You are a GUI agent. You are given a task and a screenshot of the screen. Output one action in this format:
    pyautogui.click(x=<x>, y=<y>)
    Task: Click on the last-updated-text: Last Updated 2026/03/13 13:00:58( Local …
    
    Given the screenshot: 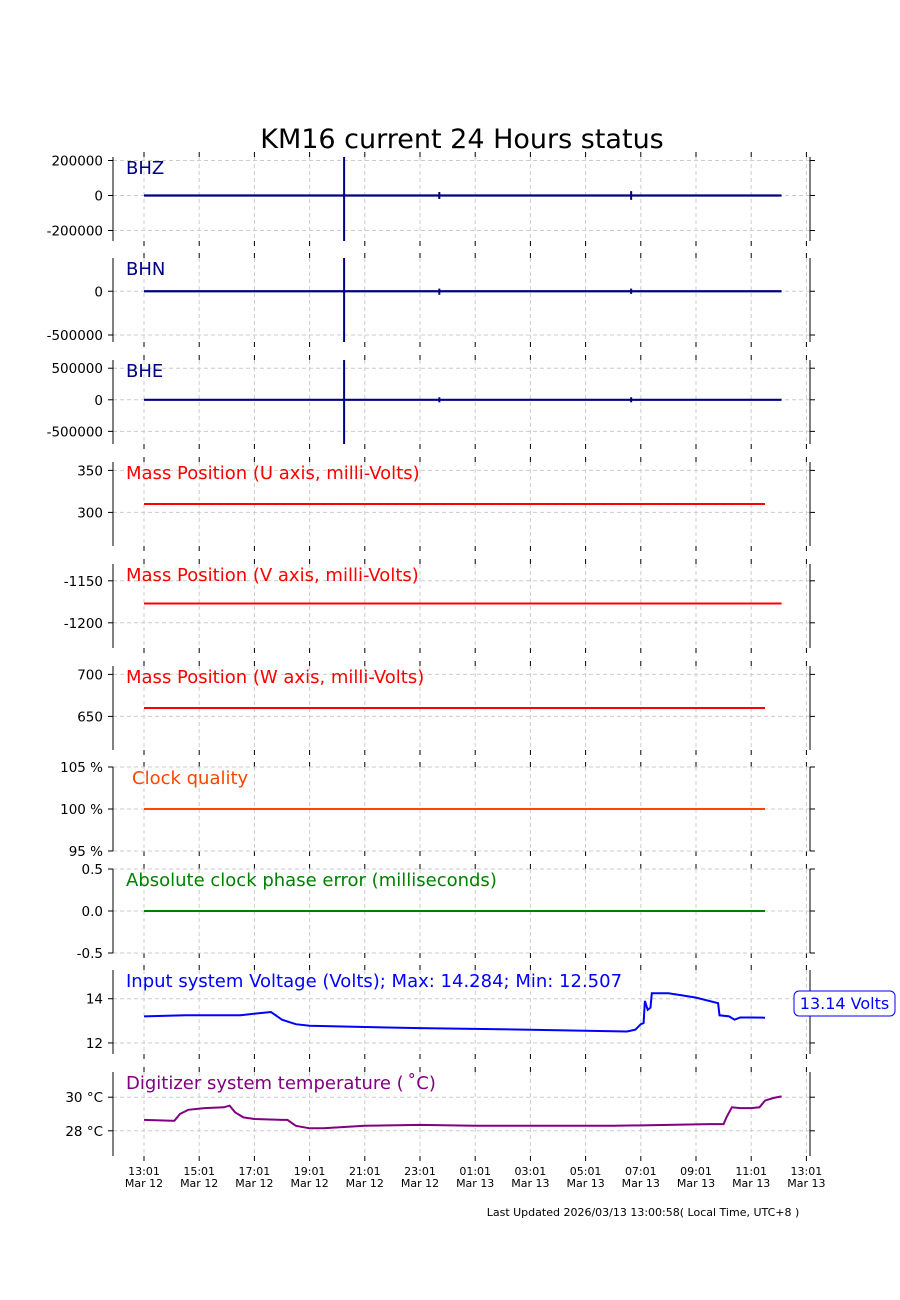 What is the action you would take?
    pyautogui.click(x=643, y=1212)
    